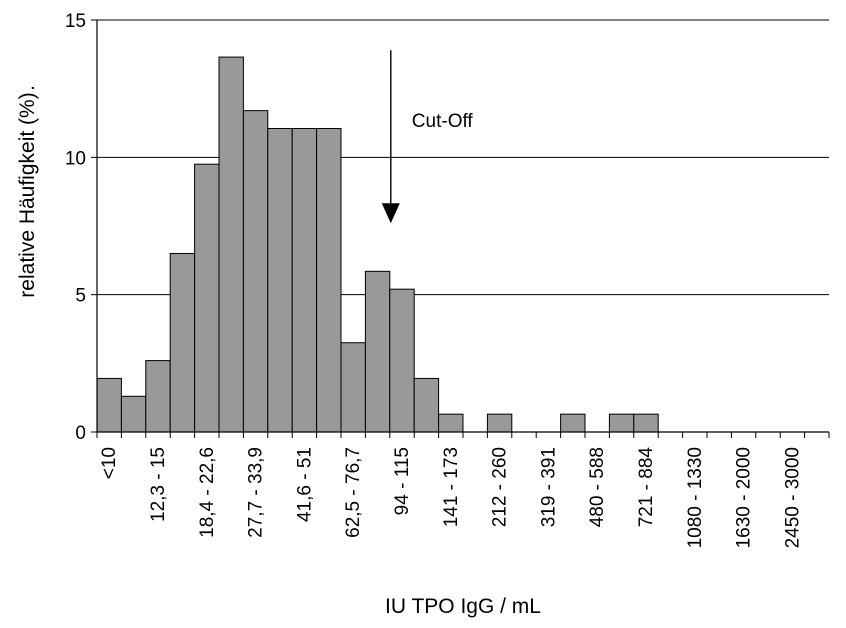 The width and height of the screenshot is (846, 628). What do you see at coordinates (109, 463) in the screenshot?
I see `x-tick-label-0: <10` at bounding box center [109, 463].